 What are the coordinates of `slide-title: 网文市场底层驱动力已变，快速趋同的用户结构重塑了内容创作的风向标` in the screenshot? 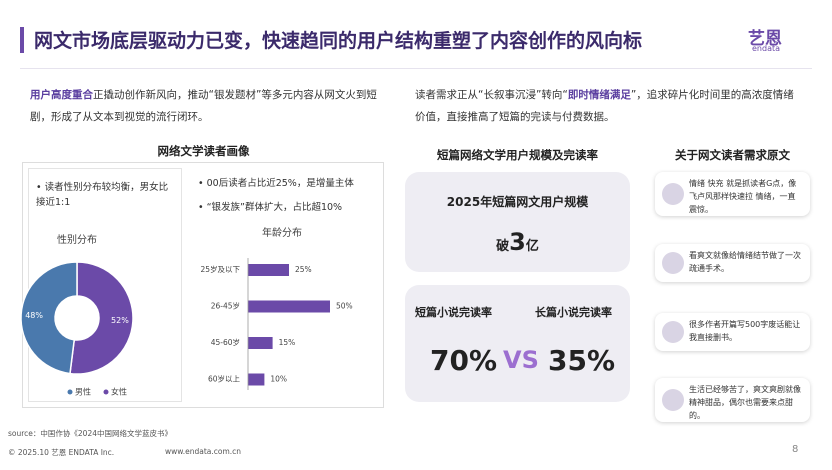 It's located at (338, 41).